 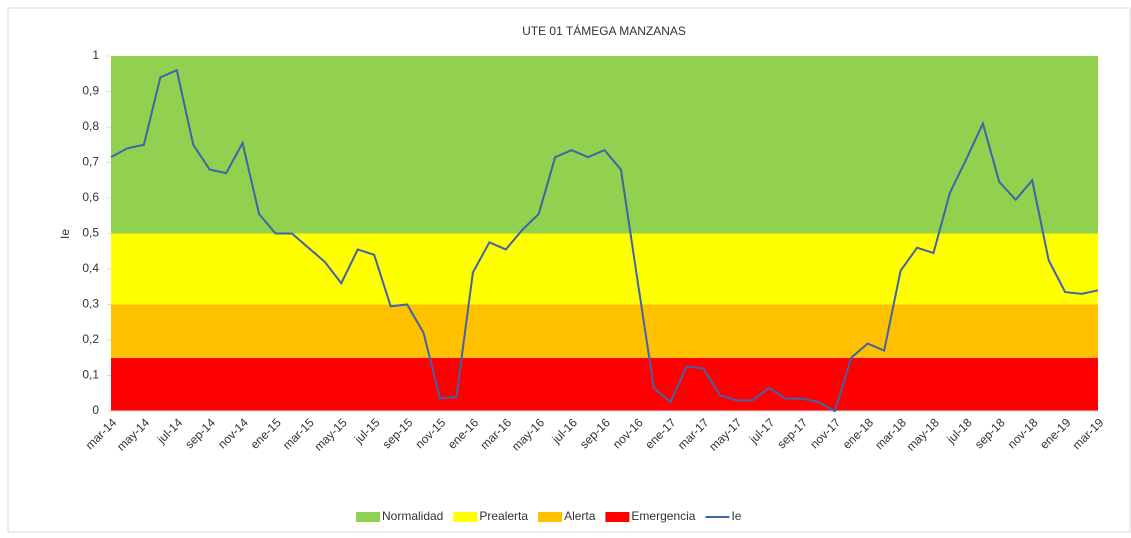 What do you see at coordinates (90, 339) in the screenshot?
I see `y-tick-label: 0,2` at bounding box center [90, 339].